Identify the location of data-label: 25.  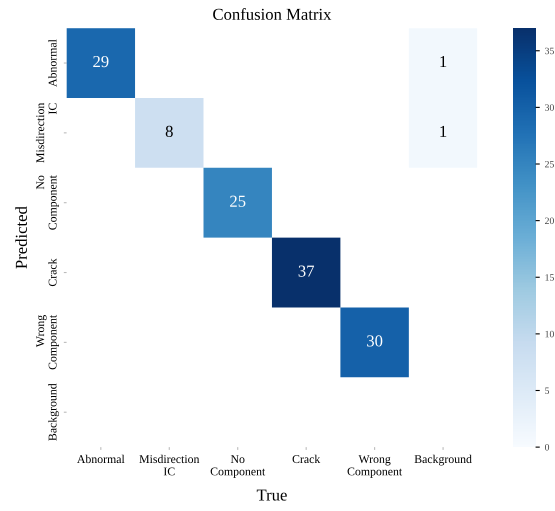
(238, 201).